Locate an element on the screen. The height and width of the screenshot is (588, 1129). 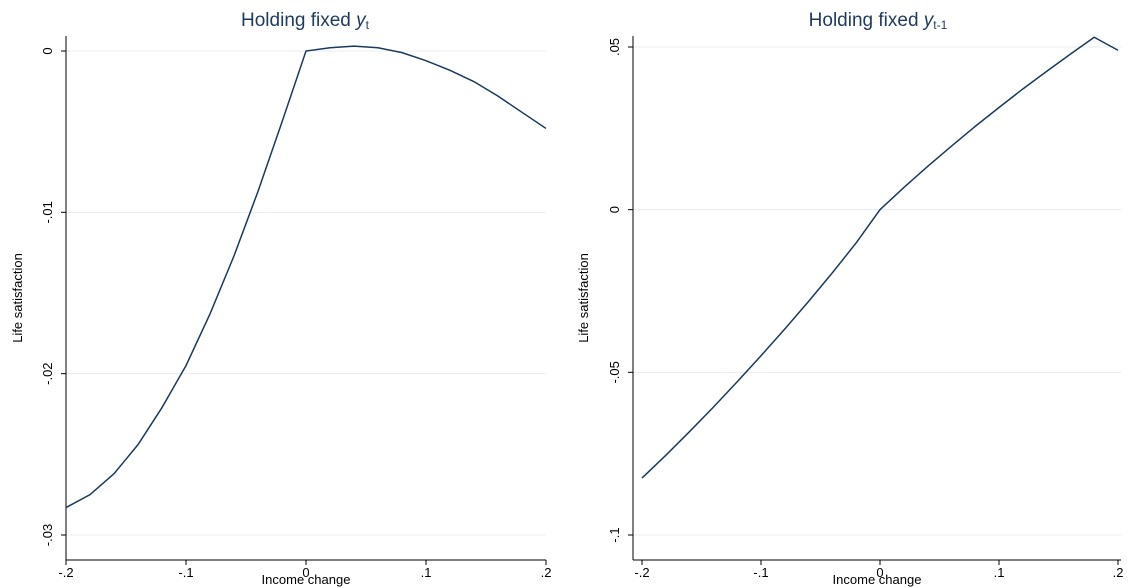
y-tick-label: -.05 is located at coordinates (614, 372).